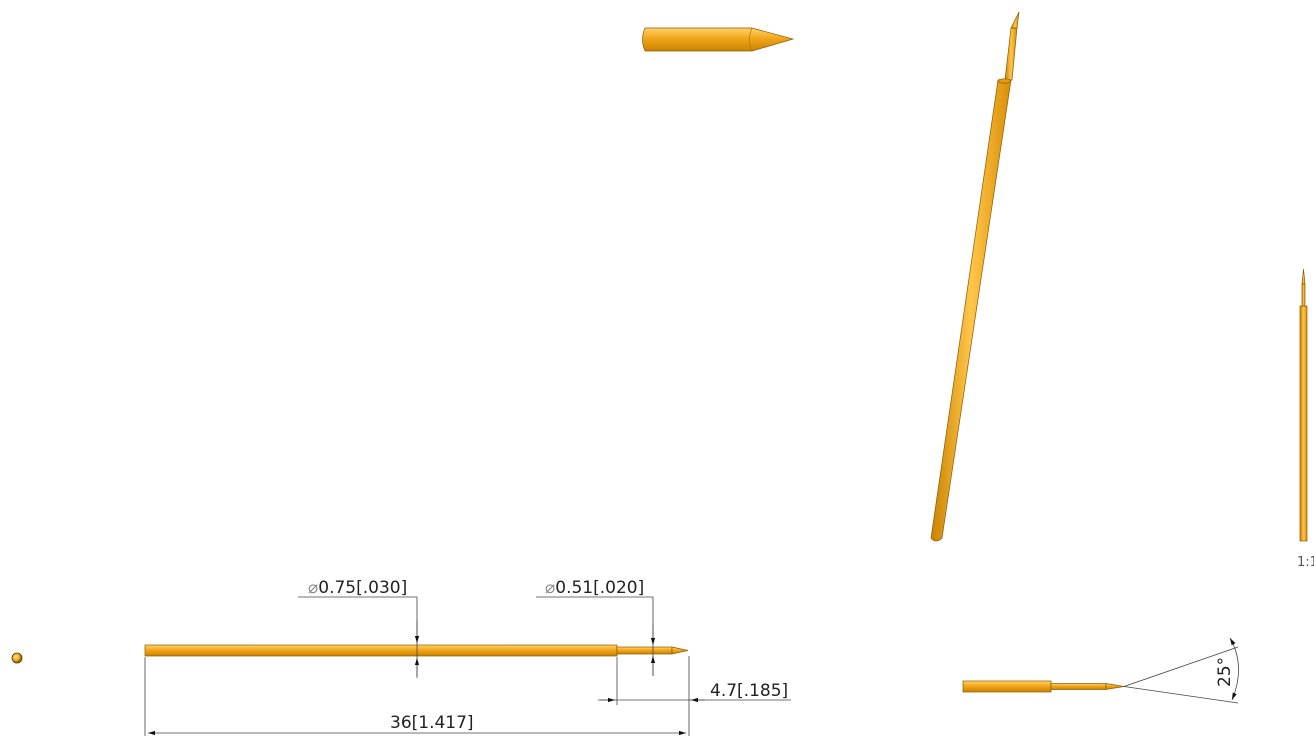 The width and height of the screenshot is (1314, 736). Describe the element at coordinates (1305, 562) in the screenshot. I see `scale-label: 1:1` at that location.